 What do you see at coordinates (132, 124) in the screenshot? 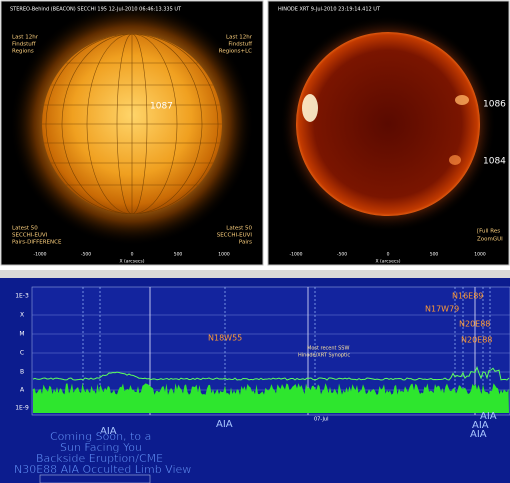
I see `coordinate-grid` at bounding box center [132, 124].